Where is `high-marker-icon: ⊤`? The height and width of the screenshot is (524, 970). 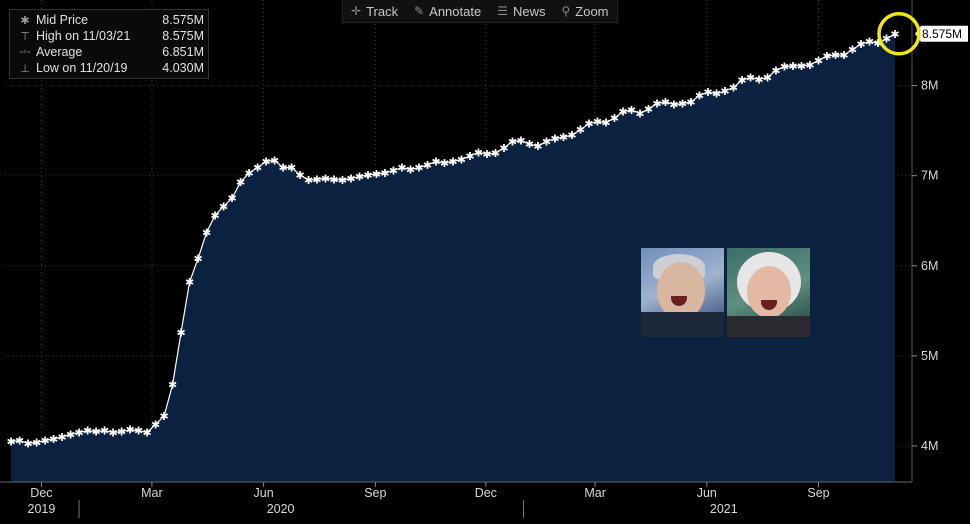 high-marker-icon: ⊤ is located at coordinates (25, 36).